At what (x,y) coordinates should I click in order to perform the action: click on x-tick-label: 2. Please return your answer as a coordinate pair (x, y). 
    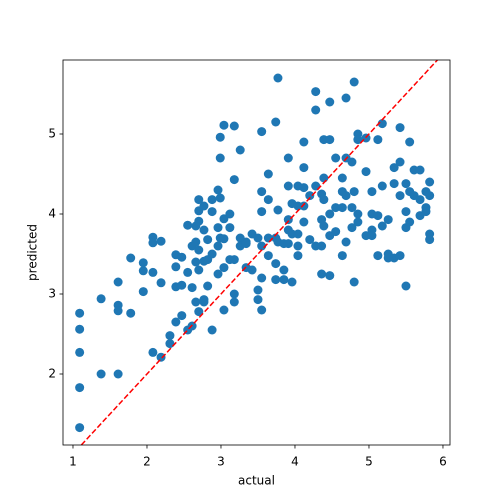
    Looking at the image, I should click on (147, 462).